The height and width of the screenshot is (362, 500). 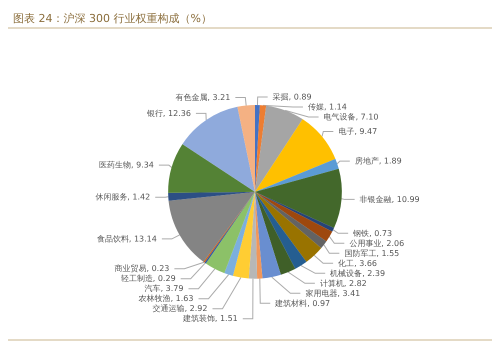 What do you see at coordinates (376, 243) in the screenshot?
I see `slice-label: 公用事业, 2.06` at bounding box center [376, 243].